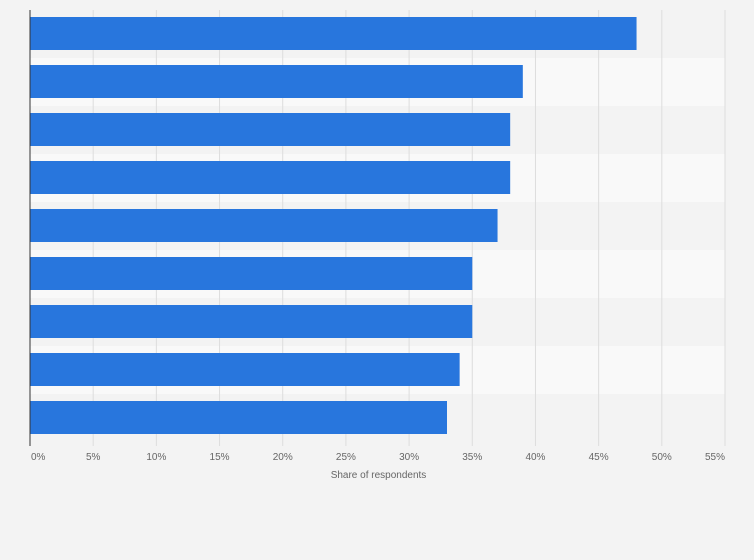 This screenshot has width=754, height=560. I want to click on x-tick-label: 10%, so click(156, 457).